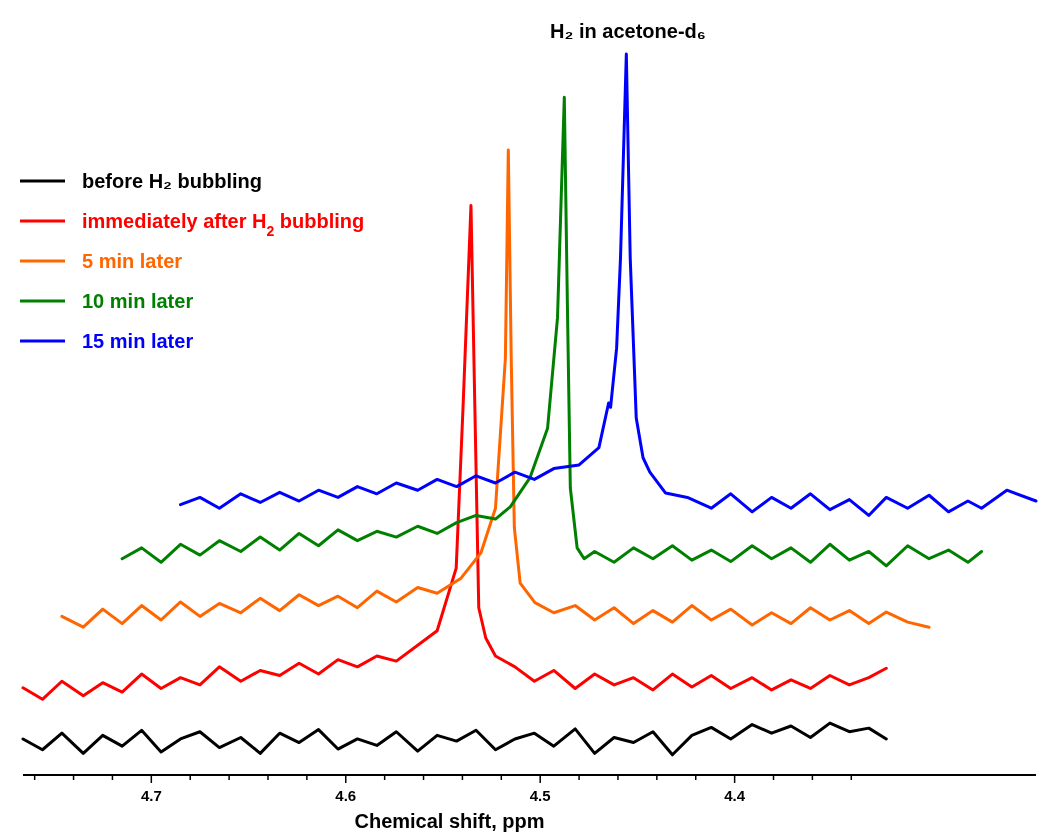 This screenshot has width=1044, height=837. Describe the element at coordinates (138, 301) in the screenshot. I see `legend-label: 10 min later` at that location.